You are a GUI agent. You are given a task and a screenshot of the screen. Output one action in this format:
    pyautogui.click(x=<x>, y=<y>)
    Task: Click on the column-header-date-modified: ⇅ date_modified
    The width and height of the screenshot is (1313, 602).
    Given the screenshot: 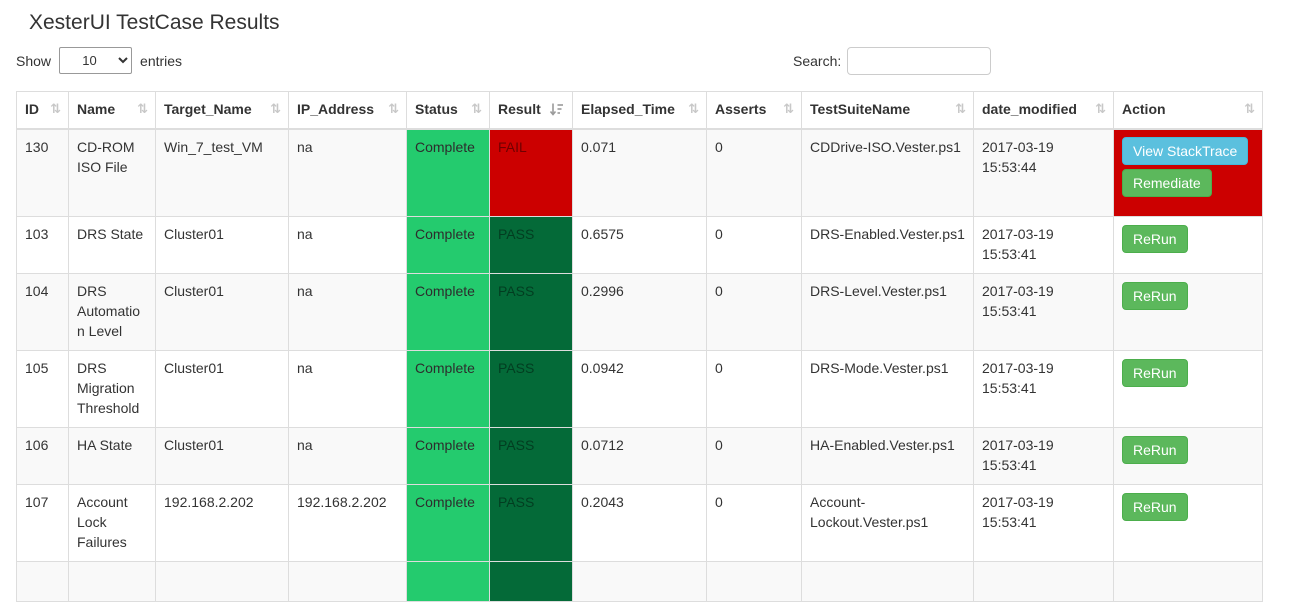 What is the action you would take?
    pyautogui.click(x=1043, y=110)
    